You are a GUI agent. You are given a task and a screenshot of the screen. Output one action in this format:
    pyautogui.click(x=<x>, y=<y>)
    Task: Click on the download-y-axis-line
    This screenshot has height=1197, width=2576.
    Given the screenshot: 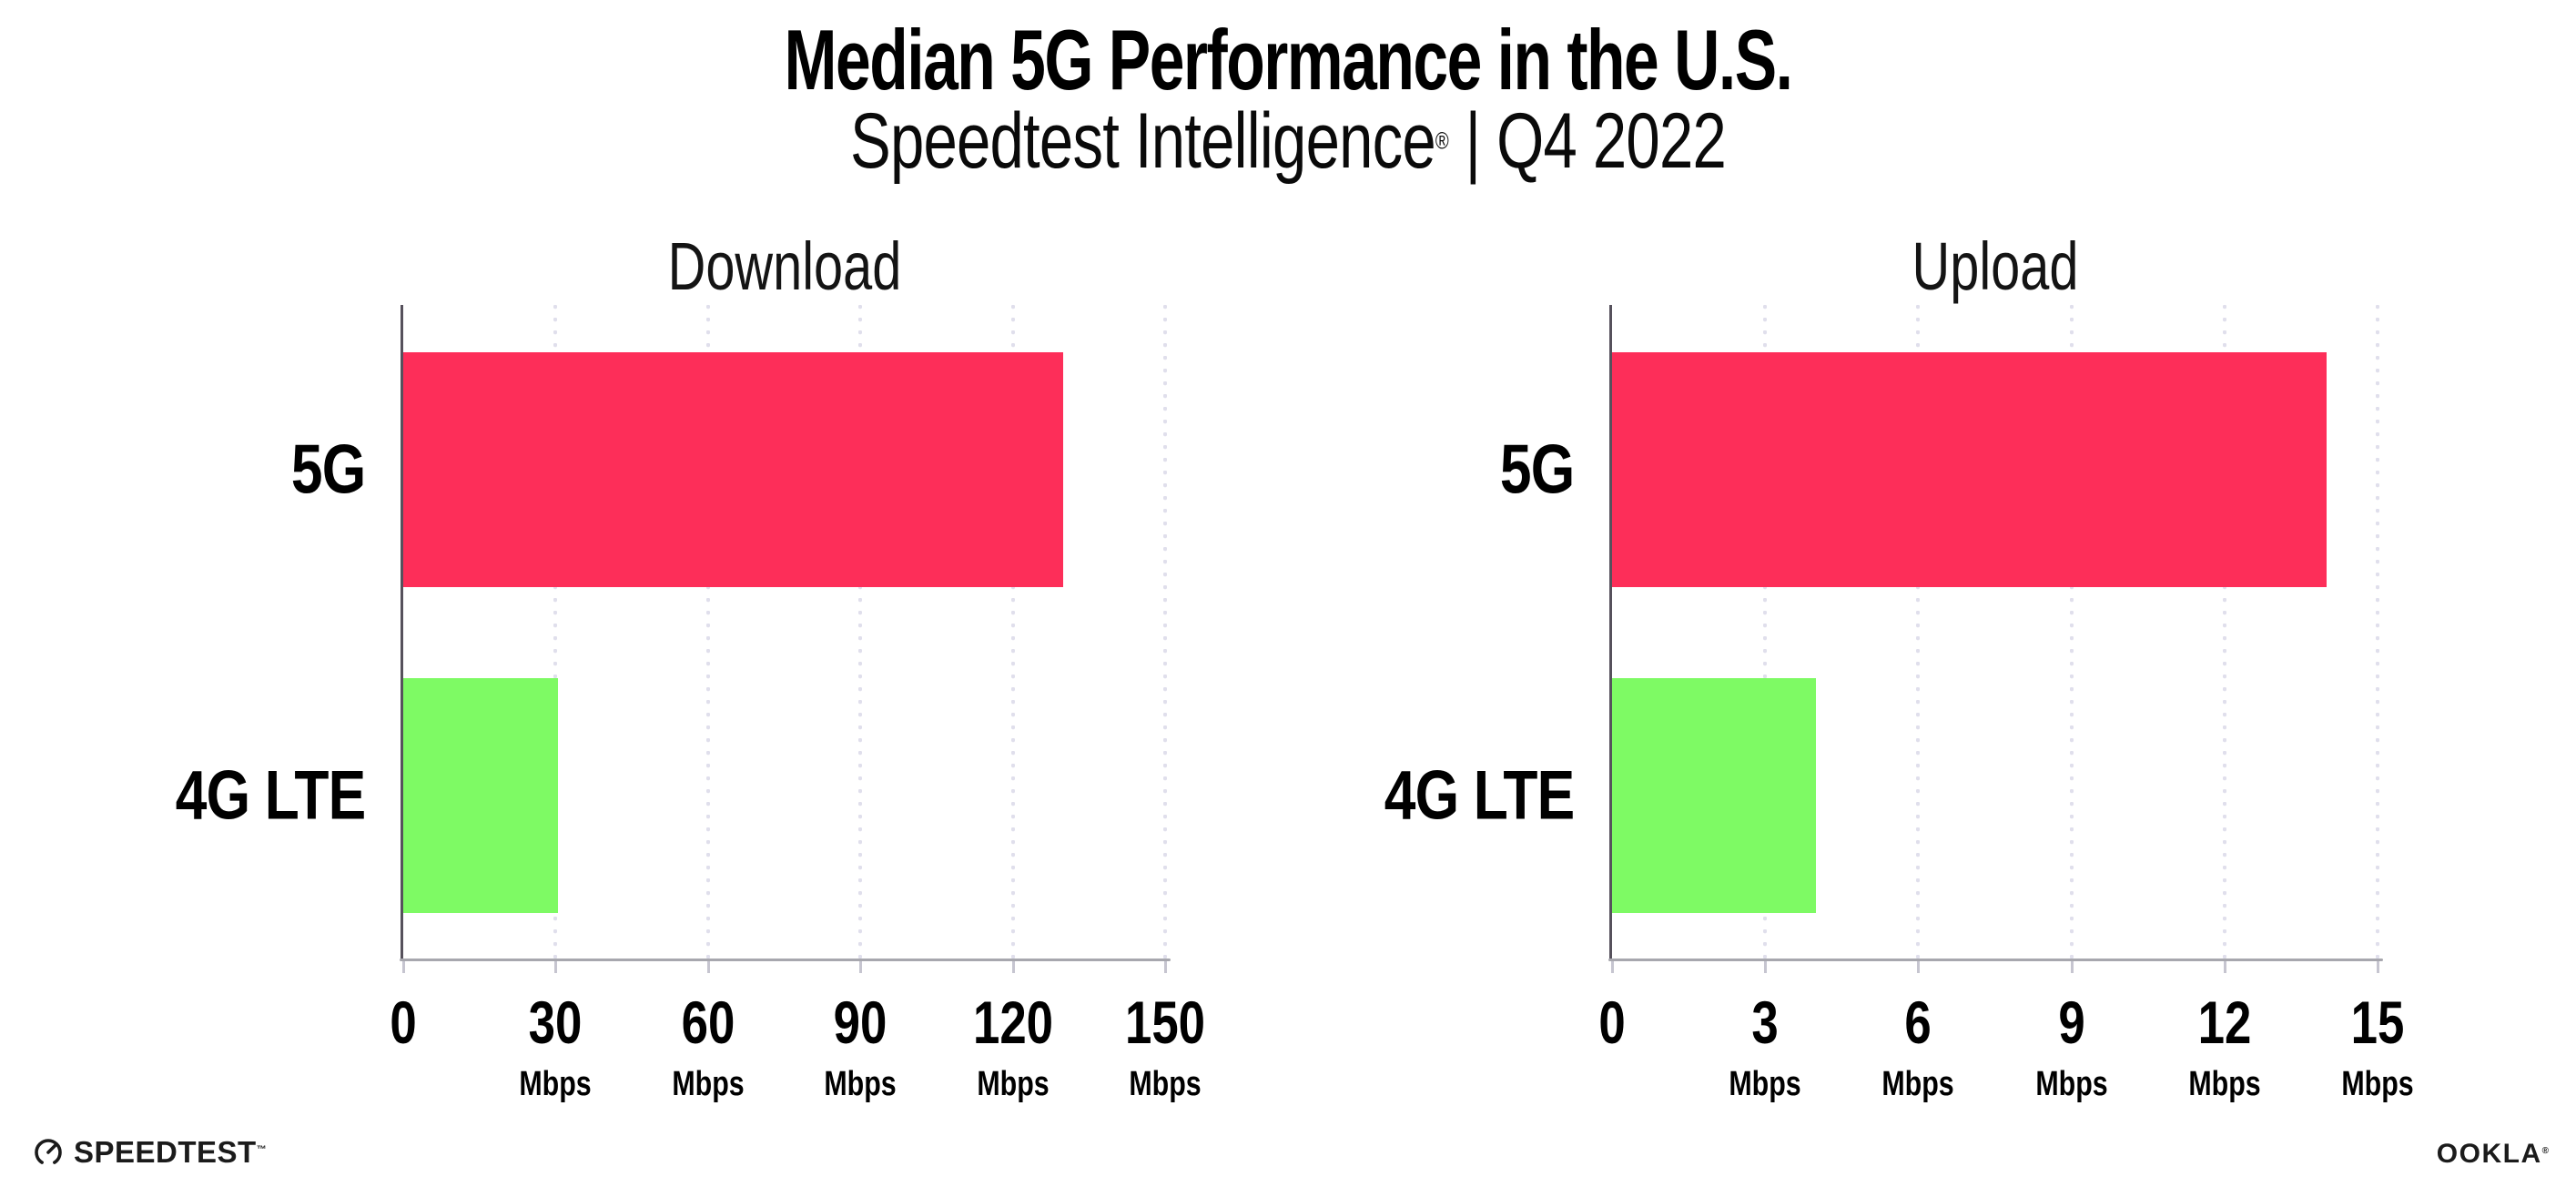 What is the action you would take?
    pyautogui.click(x=402, y=633)
    